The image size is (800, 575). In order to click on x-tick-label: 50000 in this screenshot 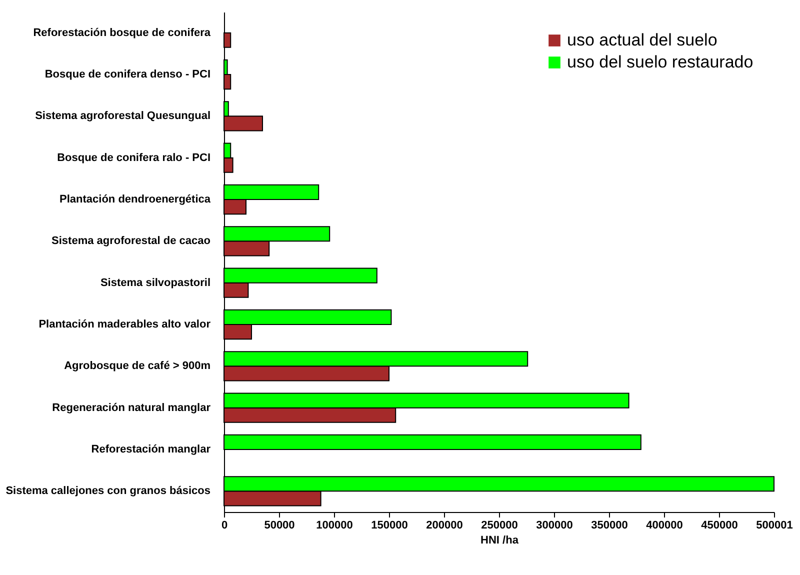, I will do `click(279, 526)`.